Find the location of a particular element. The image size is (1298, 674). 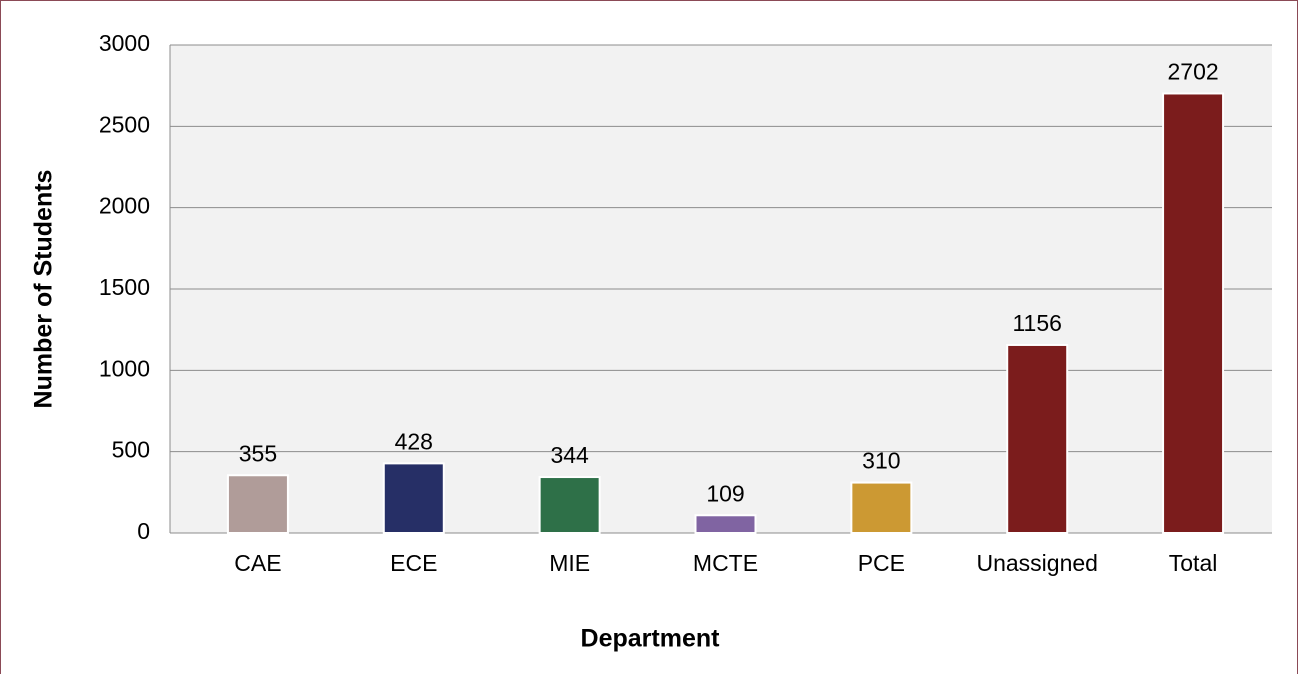

data-label: 109 is located at coordinates (725, 493).